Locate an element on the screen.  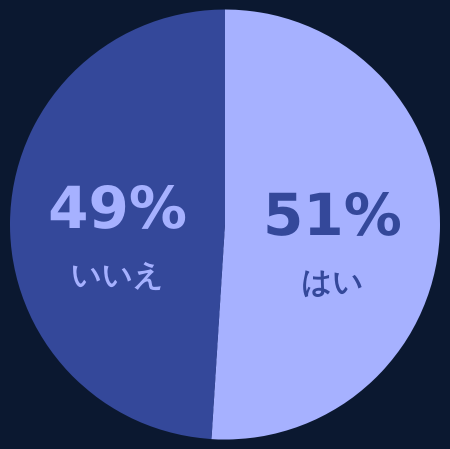
data-label: 49% is located at coordinates (117, 208).